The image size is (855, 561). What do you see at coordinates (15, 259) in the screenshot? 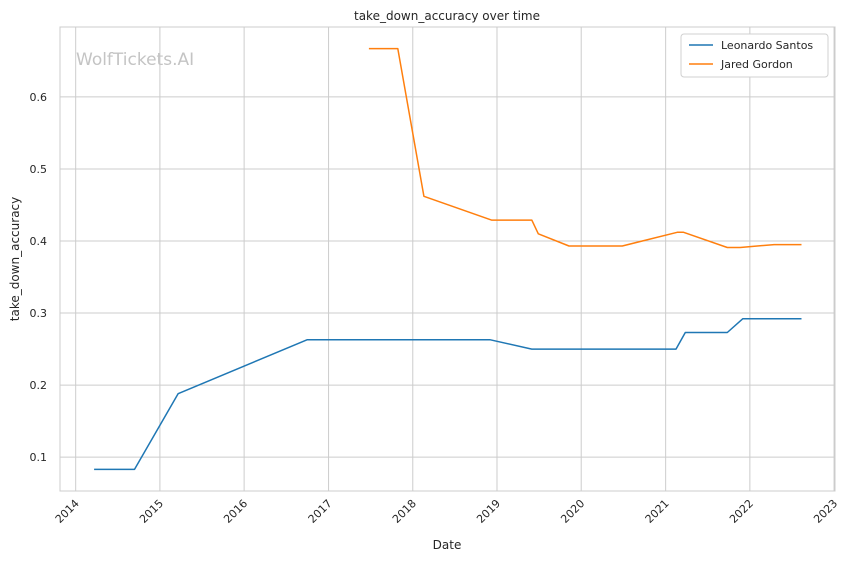
I see `y-axis-label: take_down_accuracy` at bounding box center [15, 259].